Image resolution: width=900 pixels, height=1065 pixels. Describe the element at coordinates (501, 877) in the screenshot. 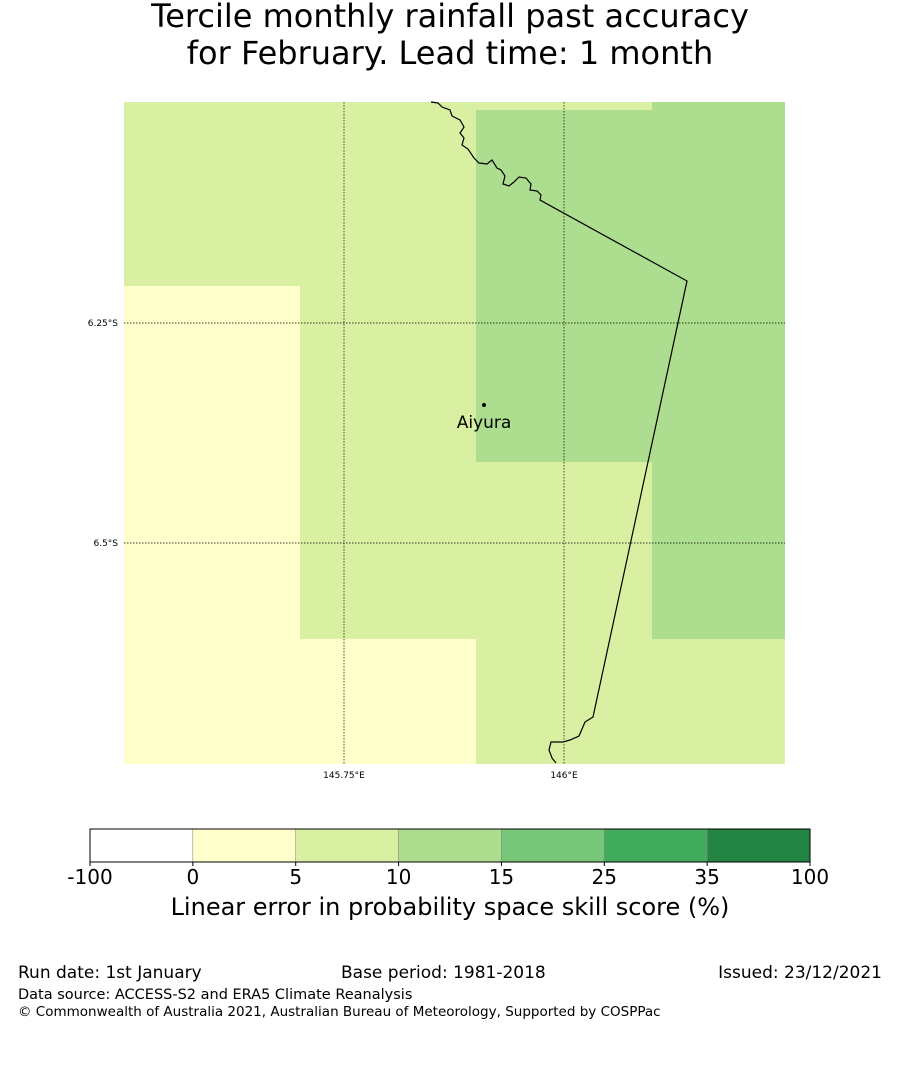

I see `colorbar-tick-label-4: 15` at that location.